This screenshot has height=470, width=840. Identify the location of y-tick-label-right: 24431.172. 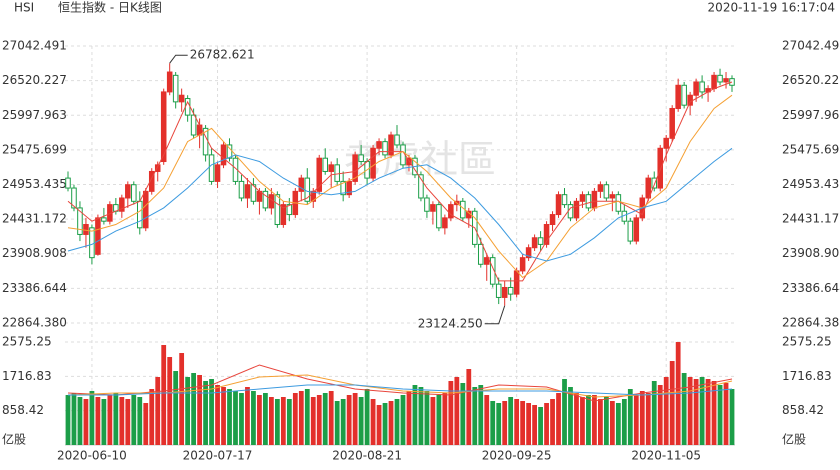
(811, 219).